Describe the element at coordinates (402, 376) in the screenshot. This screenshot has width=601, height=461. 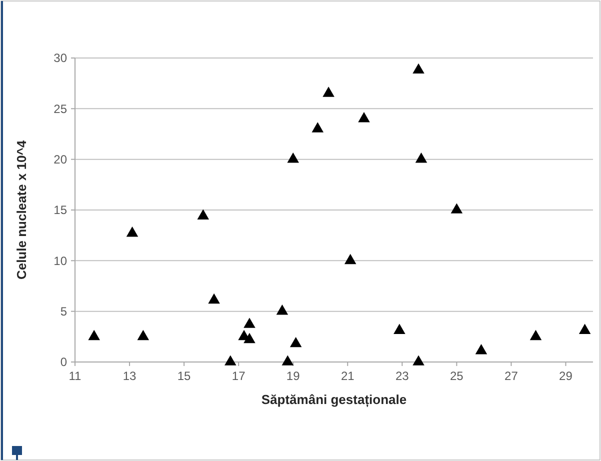
I see `x-tick-label: 23` at that location.